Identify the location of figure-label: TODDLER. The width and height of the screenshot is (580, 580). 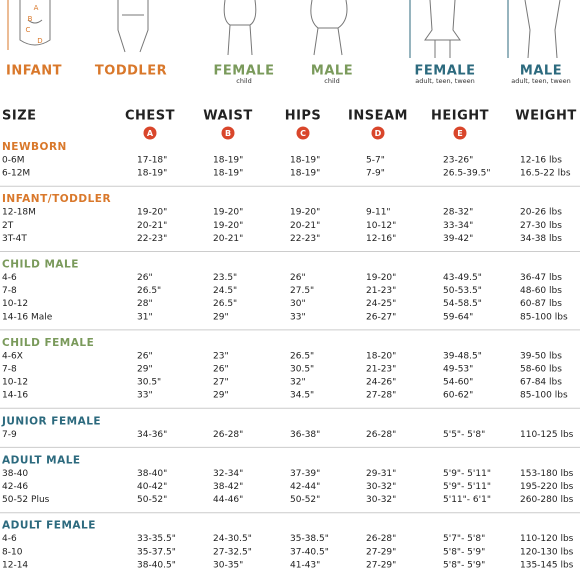
(131, 71).